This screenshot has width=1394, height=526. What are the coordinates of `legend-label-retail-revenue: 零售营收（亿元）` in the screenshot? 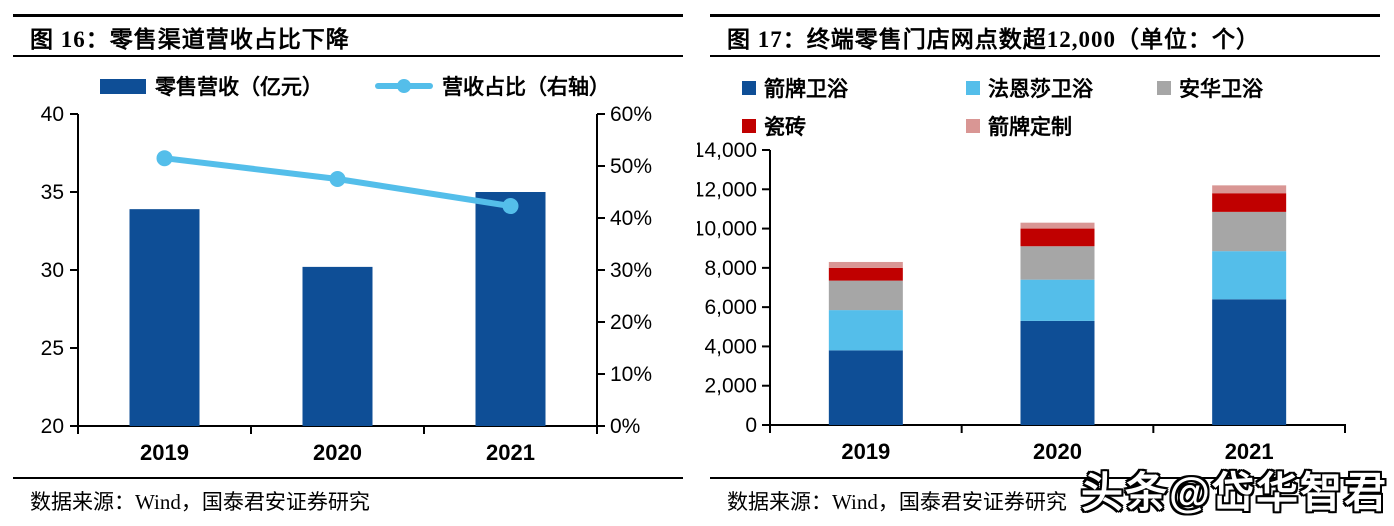 It's located at (239, 87).